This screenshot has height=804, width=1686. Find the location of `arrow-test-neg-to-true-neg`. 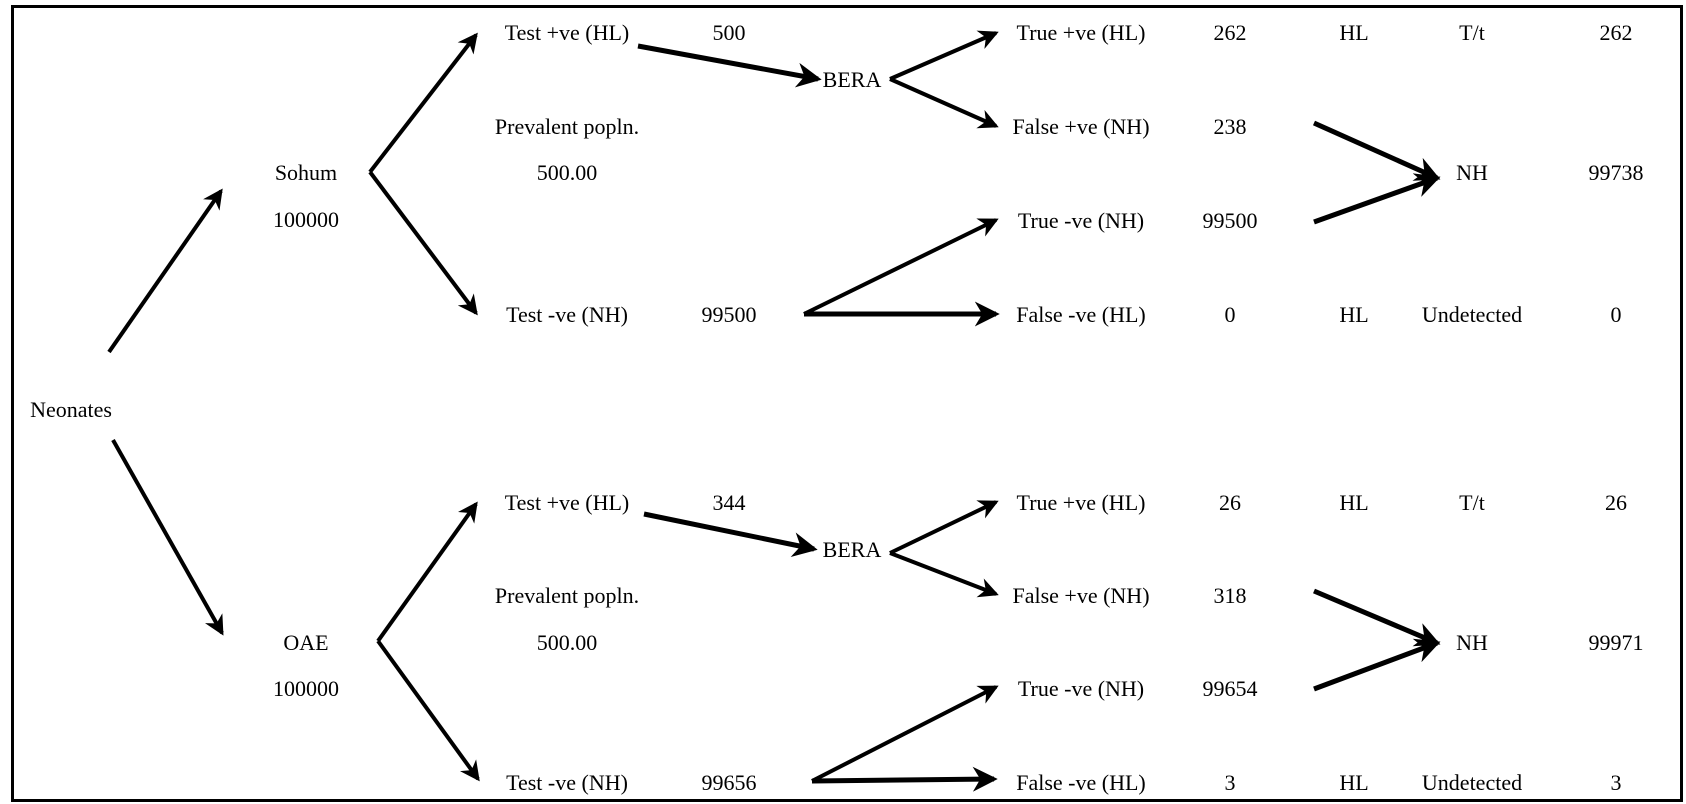

arrow-test-neg-to-true-neg is located at coordinates (901, 267).